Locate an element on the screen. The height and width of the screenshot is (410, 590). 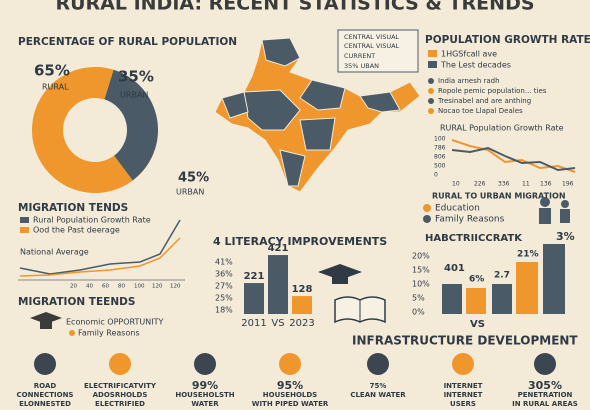
section-title: HABCTRIICCRATK is located at coordinates (474, 238).